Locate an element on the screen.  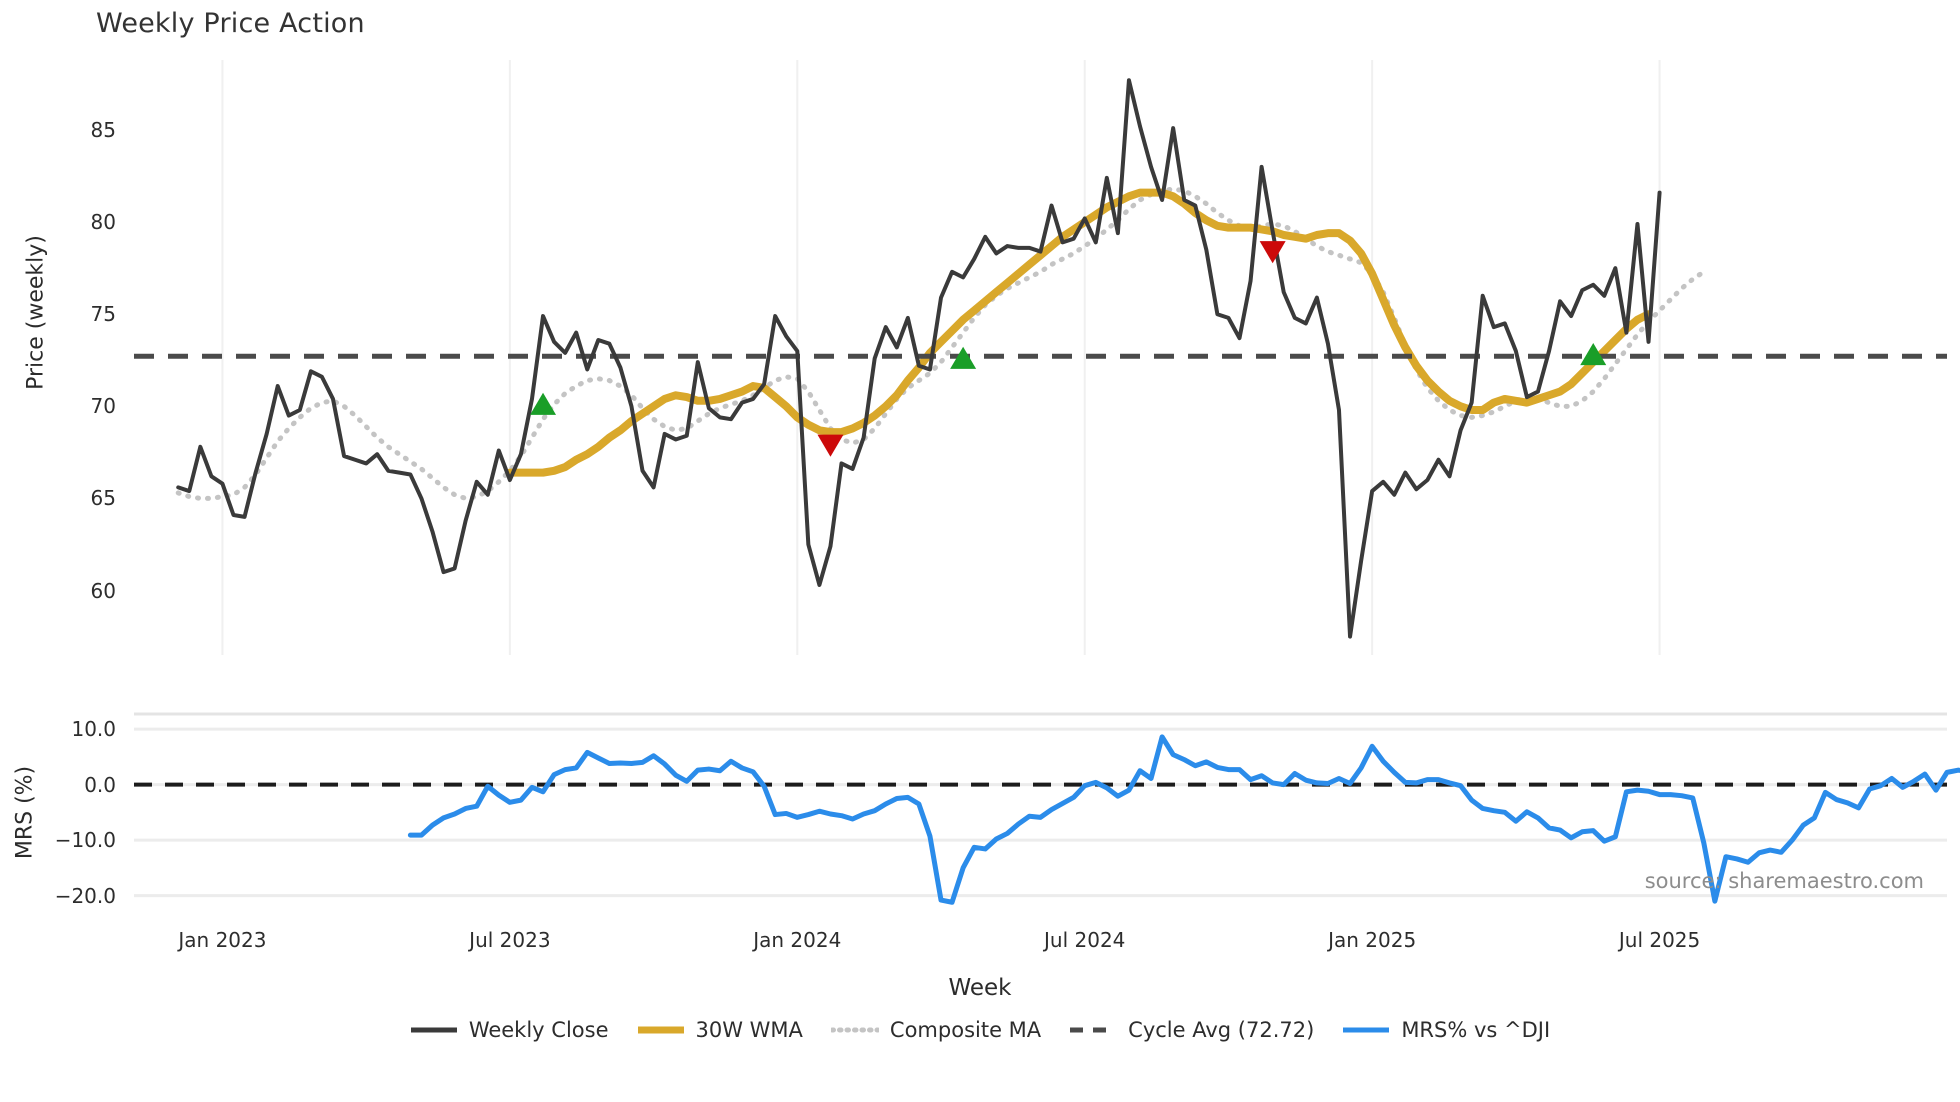
legend-label-0: Weekly Close is located at coordinates (538, 1030).